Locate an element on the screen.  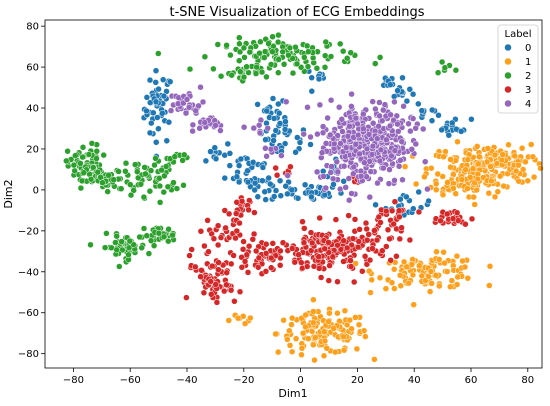
x-tick-label: 60 is located at coordinates (471, 380).